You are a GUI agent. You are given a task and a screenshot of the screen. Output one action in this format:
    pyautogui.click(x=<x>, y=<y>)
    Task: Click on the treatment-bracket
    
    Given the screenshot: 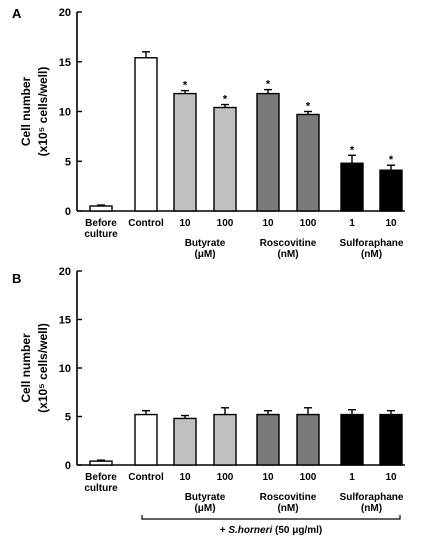 What is the action you would take?
    pyautogui.click(x=271, y=517)
    